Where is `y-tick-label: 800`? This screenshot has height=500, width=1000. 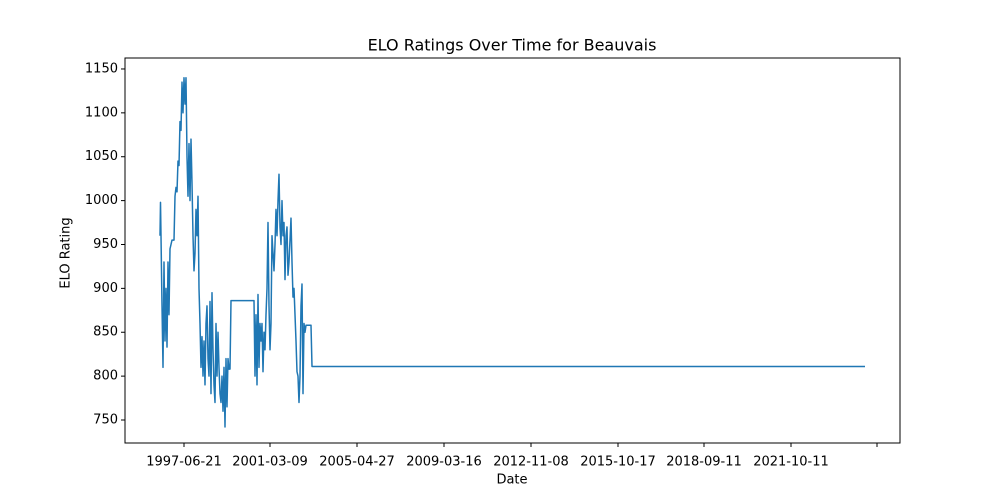 y-tick-label: 800 is located at coordinates (105, 376).